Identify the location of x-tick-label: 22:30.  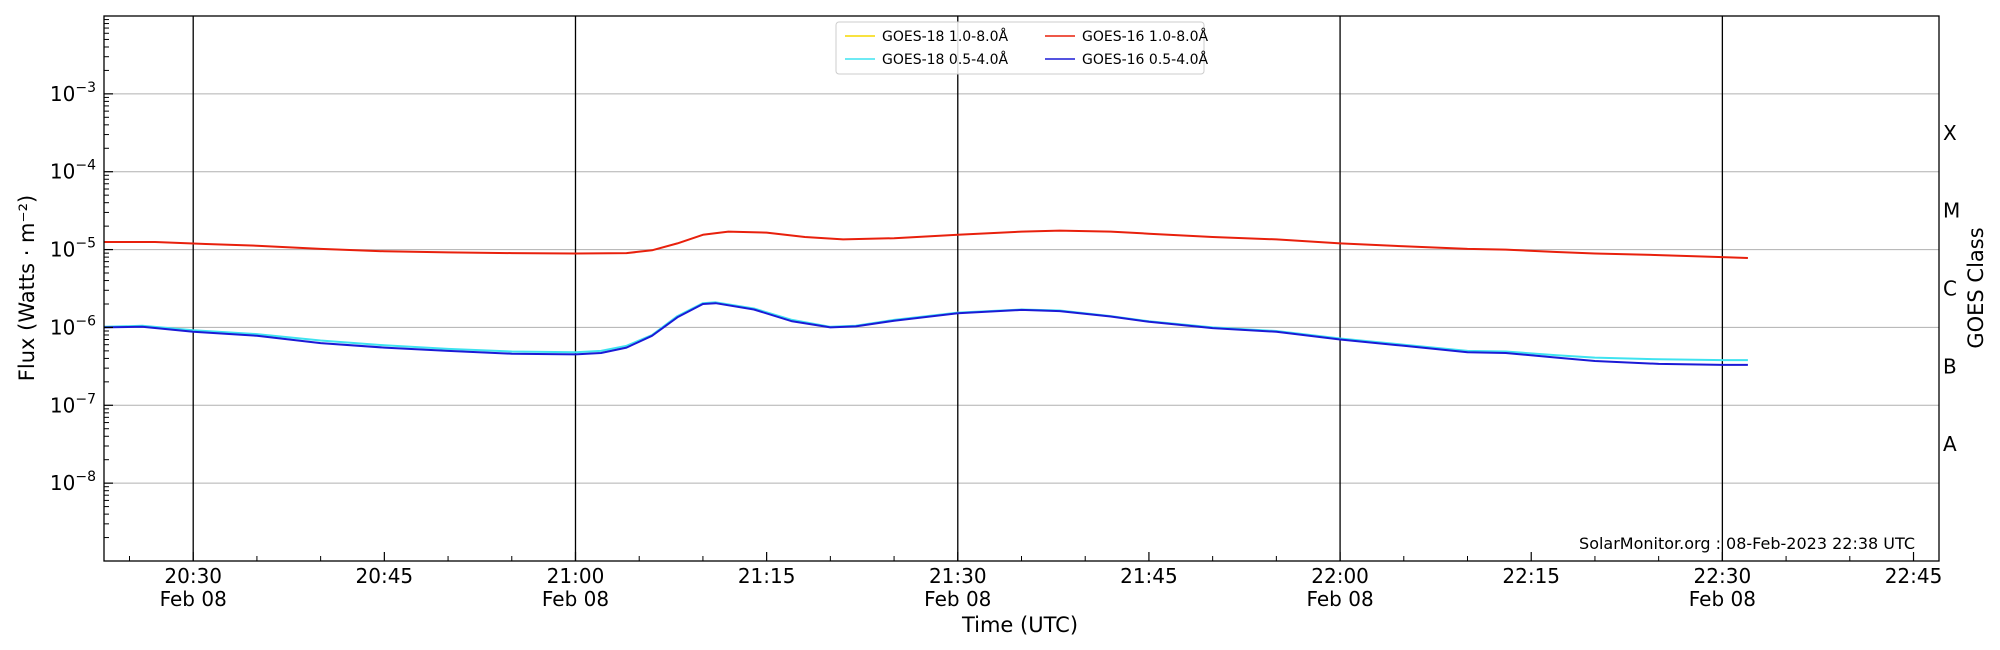
(1723, 576).